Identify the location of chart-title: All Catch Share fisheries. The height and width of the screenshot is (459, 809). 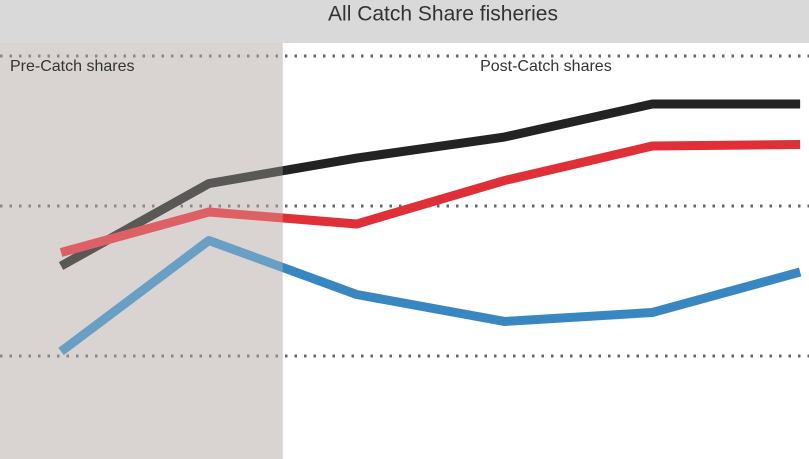
(443, 14).